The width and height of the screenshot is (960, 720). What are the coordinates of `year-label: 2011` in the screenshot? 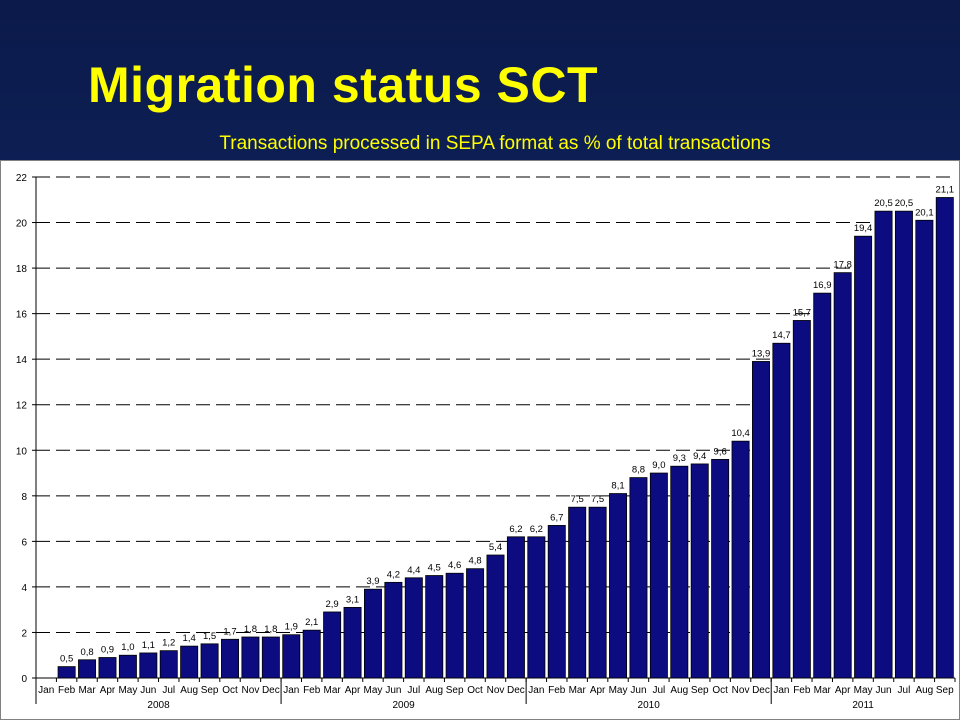 It's located at (863, 705).